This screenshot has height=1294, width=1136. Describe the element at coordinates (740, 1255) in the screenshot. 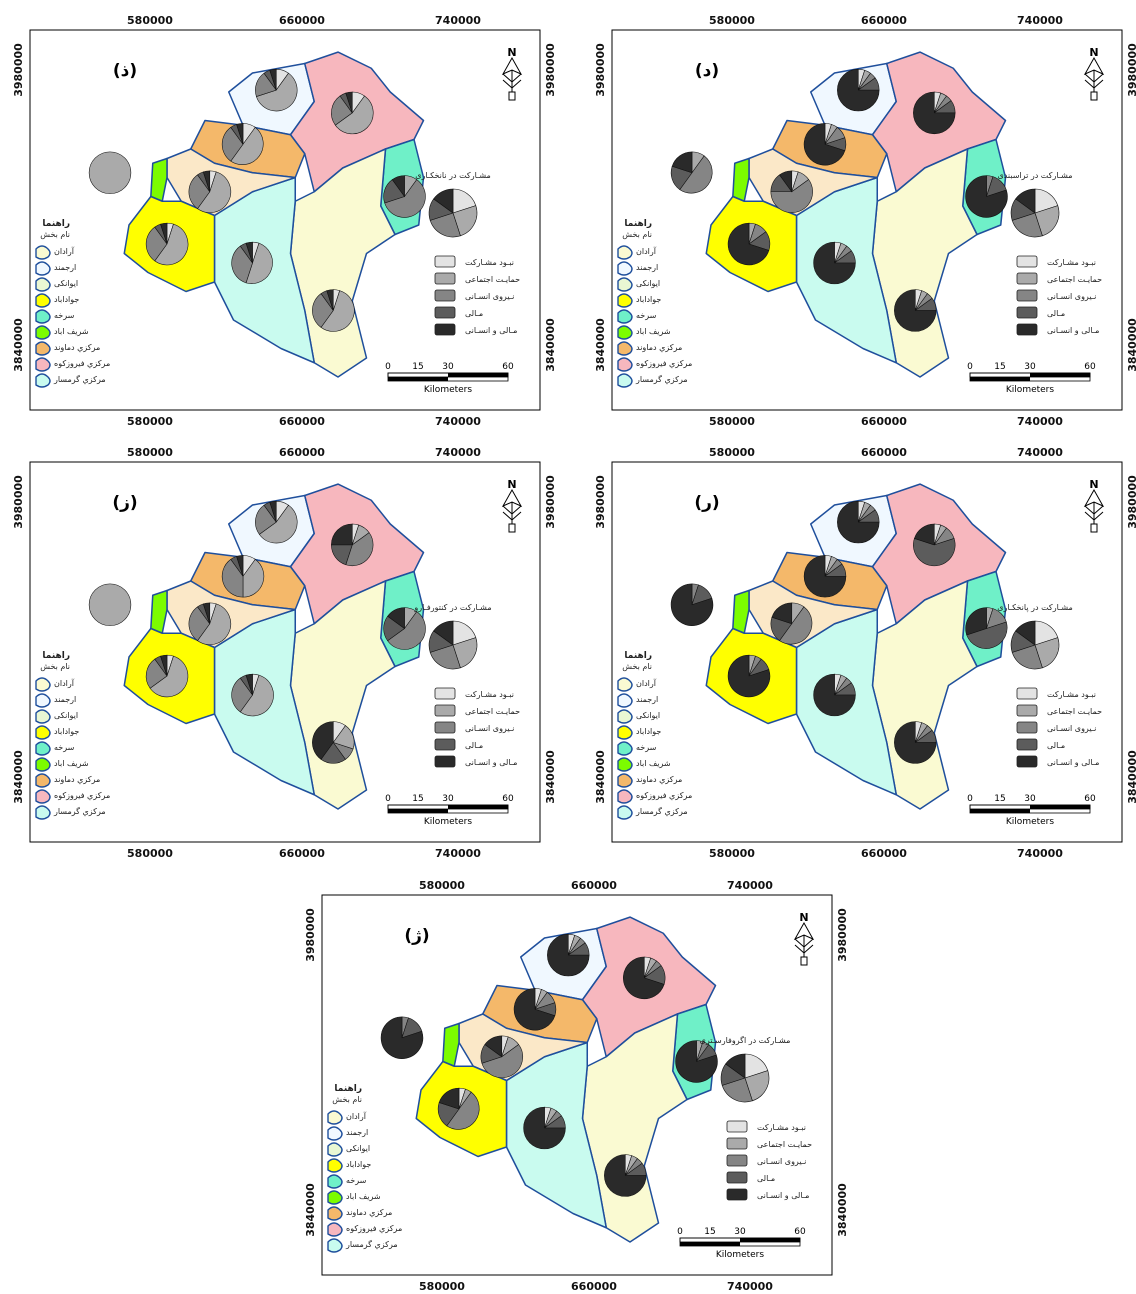

I see `scale-unit: Kilometers` at that location.